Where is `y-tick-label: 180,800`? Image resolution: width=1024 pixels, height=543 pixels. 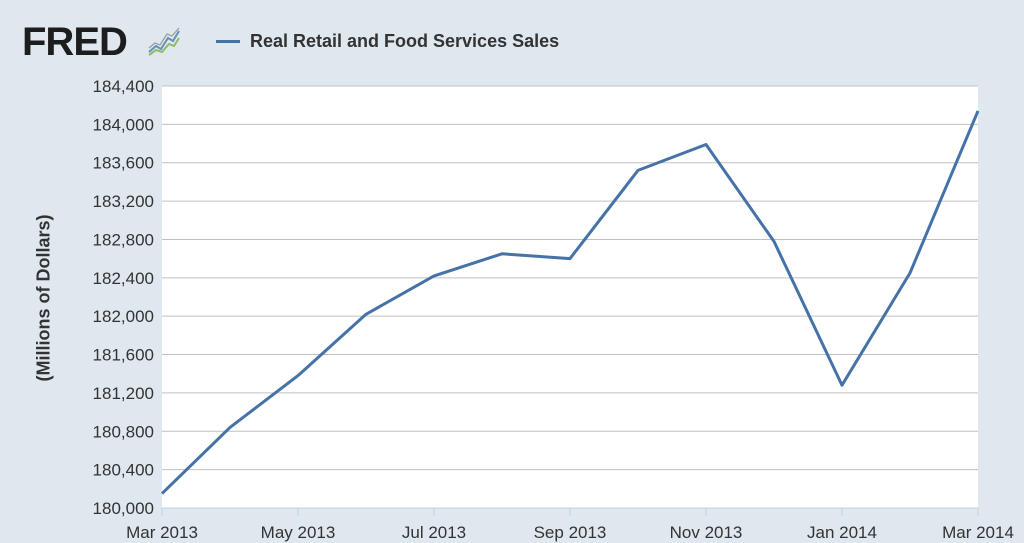
y-tick-label: 180,800 is located at coordinates (123, 431).